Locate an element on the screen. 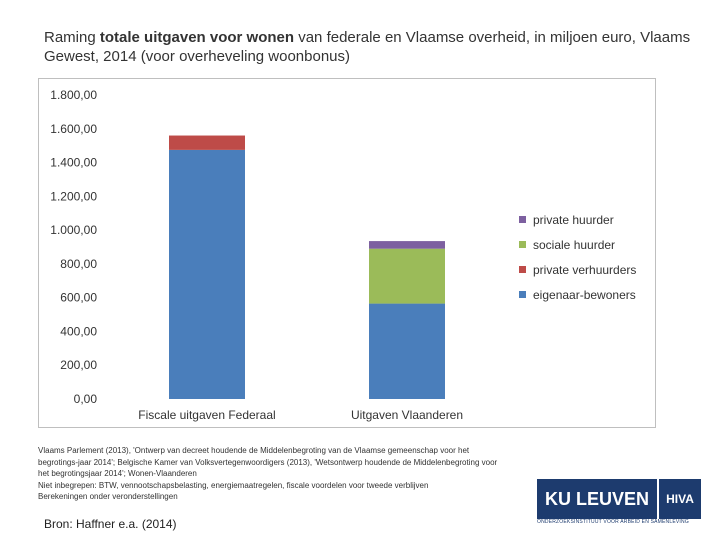 This screenshot has width=720, height=540. x-category-label: Fiscale uitgaven Federaal is located at coordinates (206, 415).